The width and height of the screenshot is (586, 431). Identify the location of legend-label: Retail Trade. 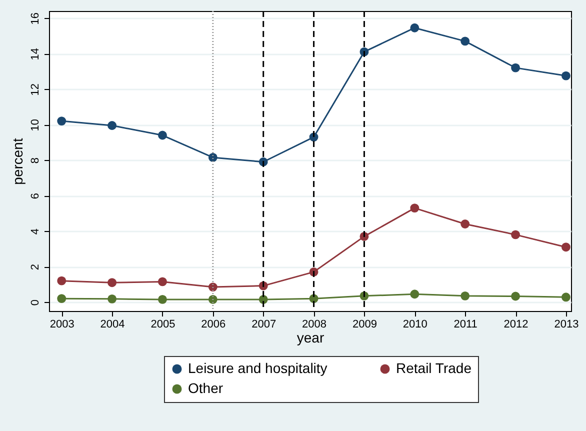
(434, 368).